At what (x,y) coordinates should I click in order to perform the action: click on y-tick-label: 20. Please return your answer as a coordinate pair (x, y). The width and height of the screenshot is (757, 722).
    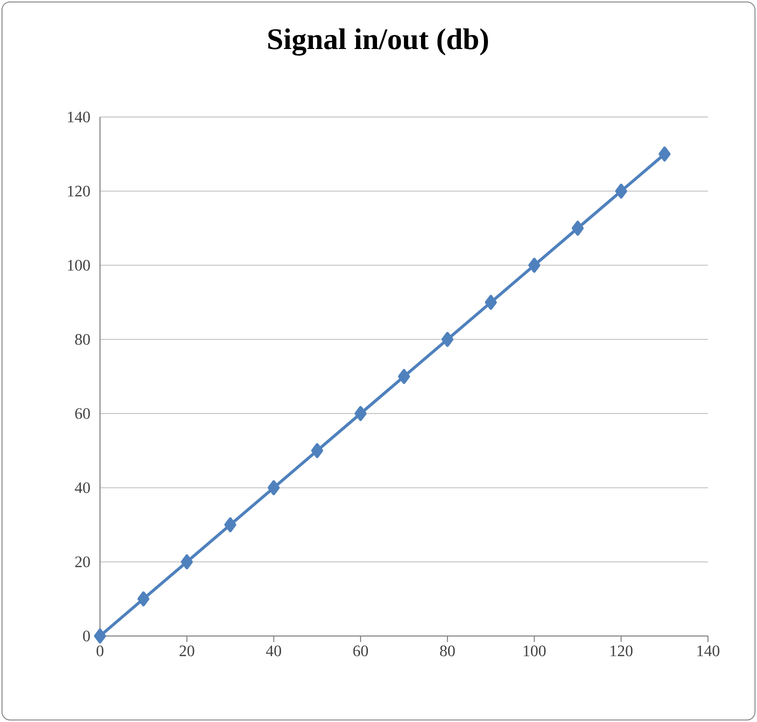
    Looking at the image, I should click on (82, 562).